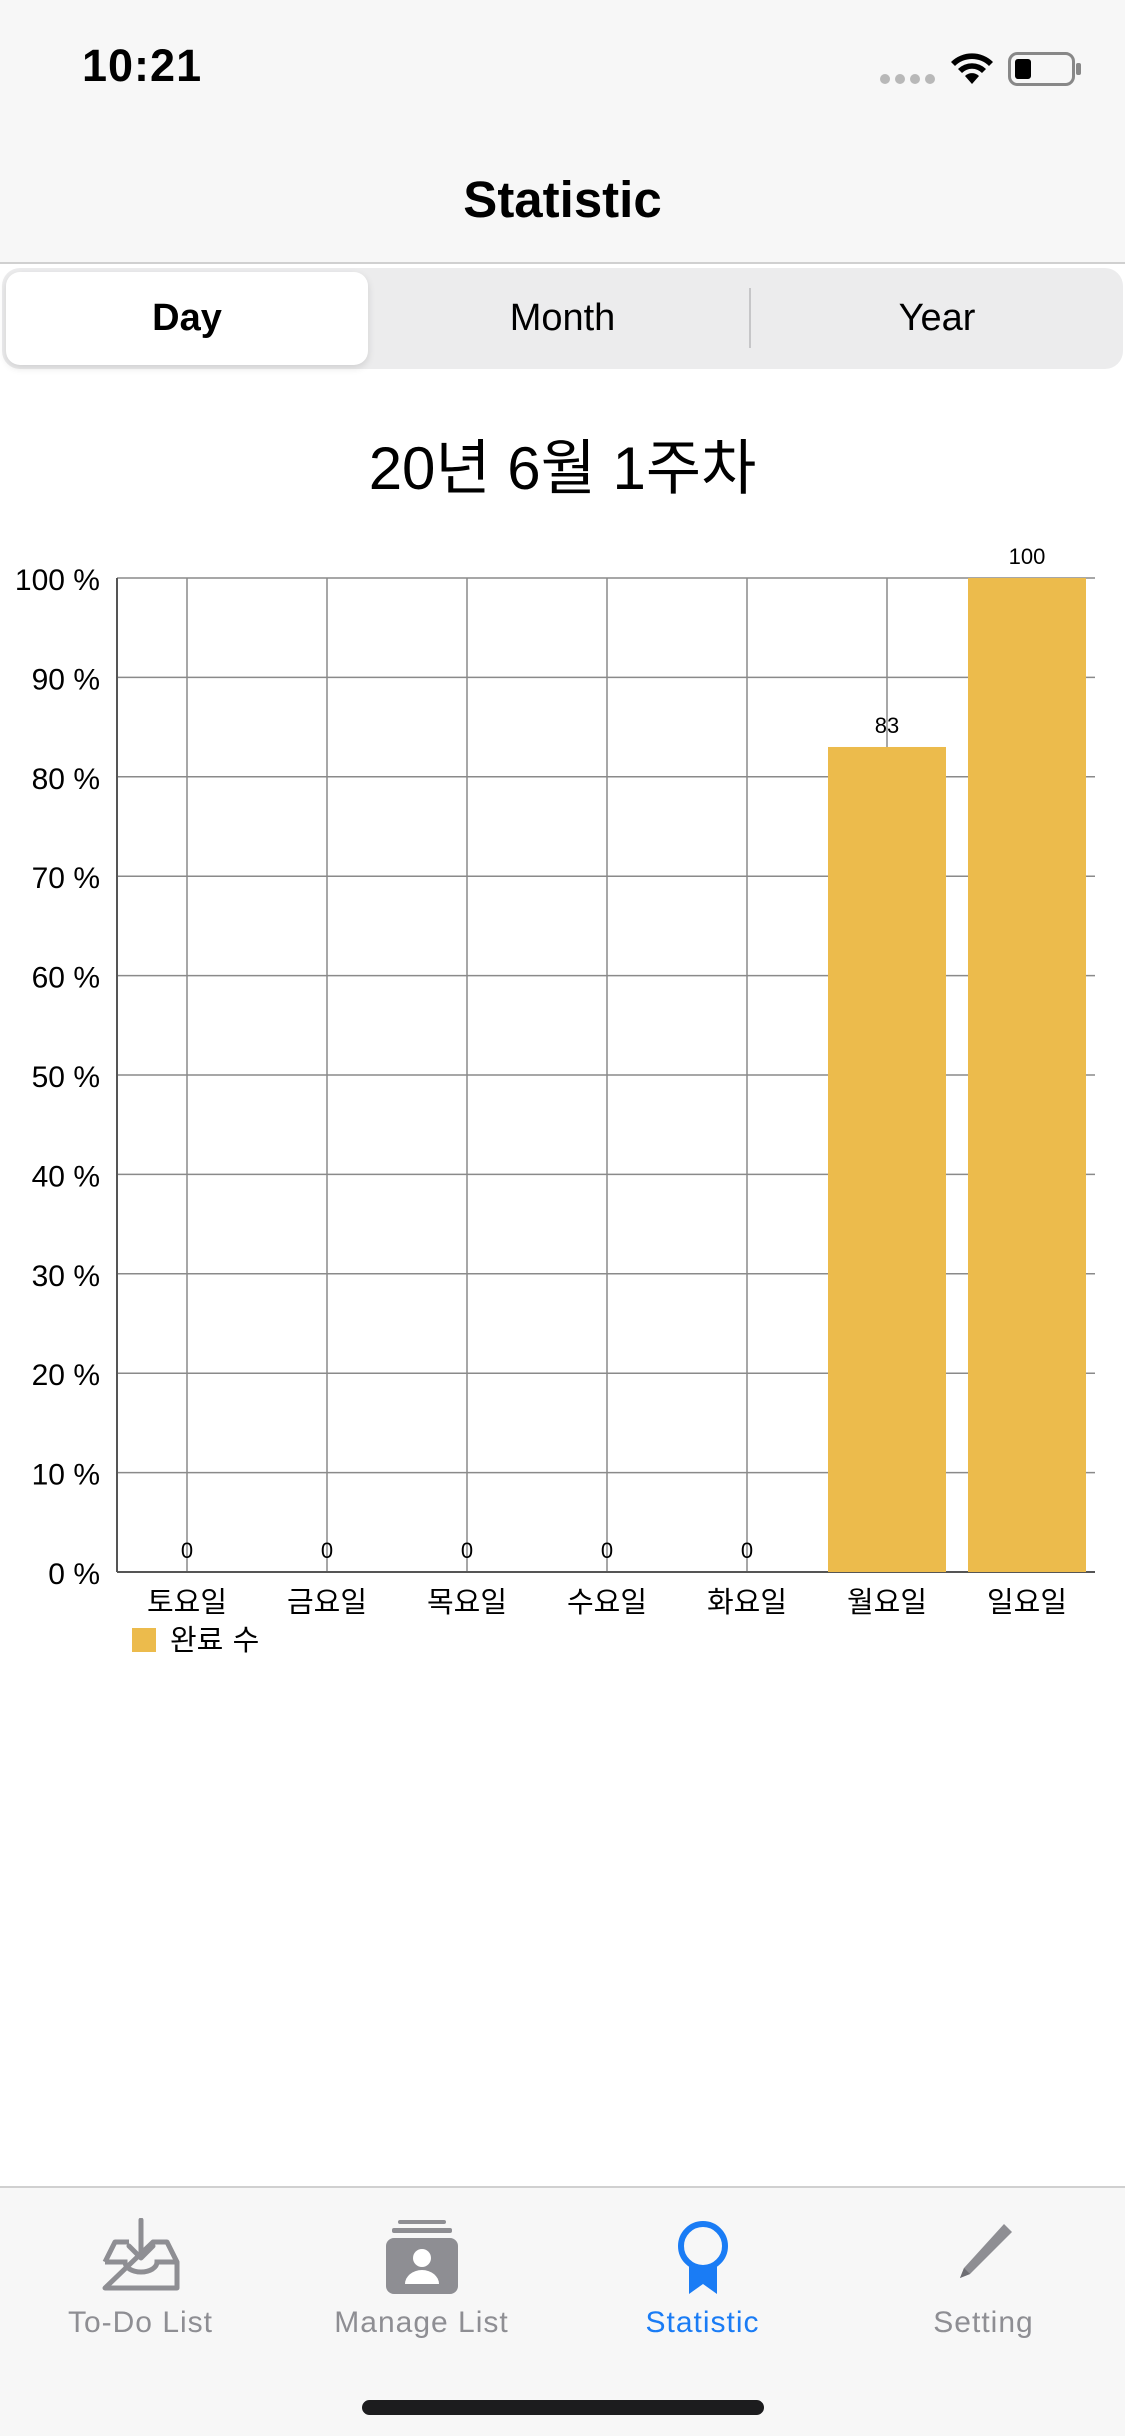  Describe the element at coordinates (937, 318) in the screenshot. I see `segment-year: Year` at that location.